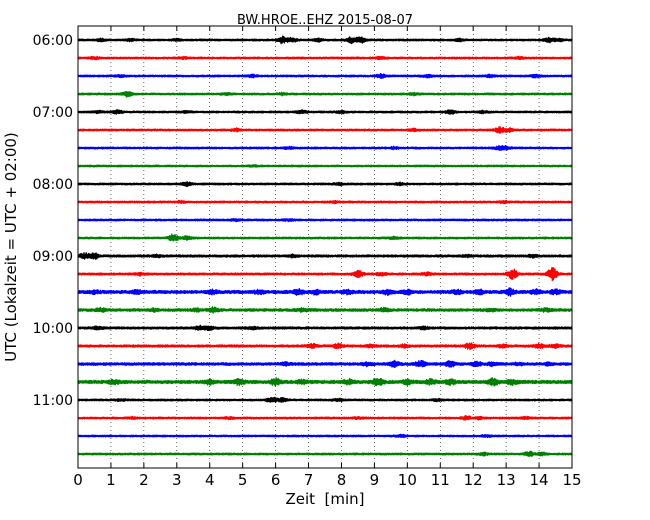 This screenshot has width=650, height=520. Describe the element at coordinates (53, 185) in the screenshot. I see `y-tick-label: 08:00` at that location.